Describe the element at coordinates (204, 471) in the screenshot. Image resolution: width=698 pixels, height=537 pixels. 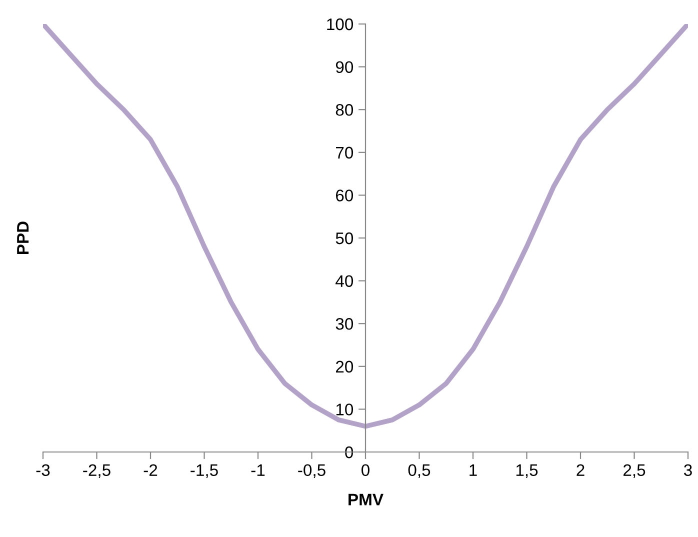
I see `x-tick-label: -1,5` at that location.